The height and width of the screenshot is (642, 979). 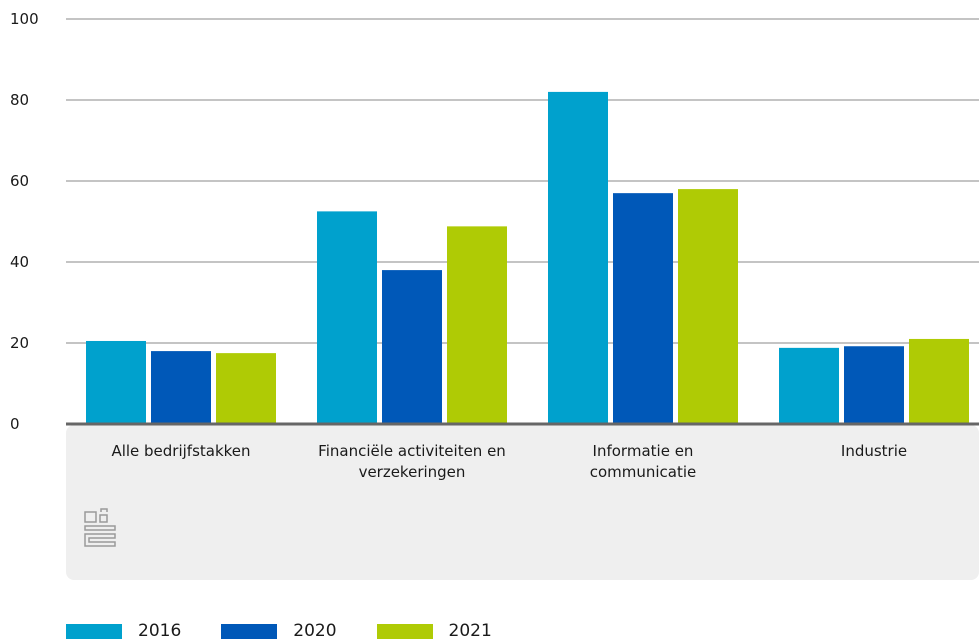 I want to click on legend-item-2016: 2016, so click(x=123, y=631).